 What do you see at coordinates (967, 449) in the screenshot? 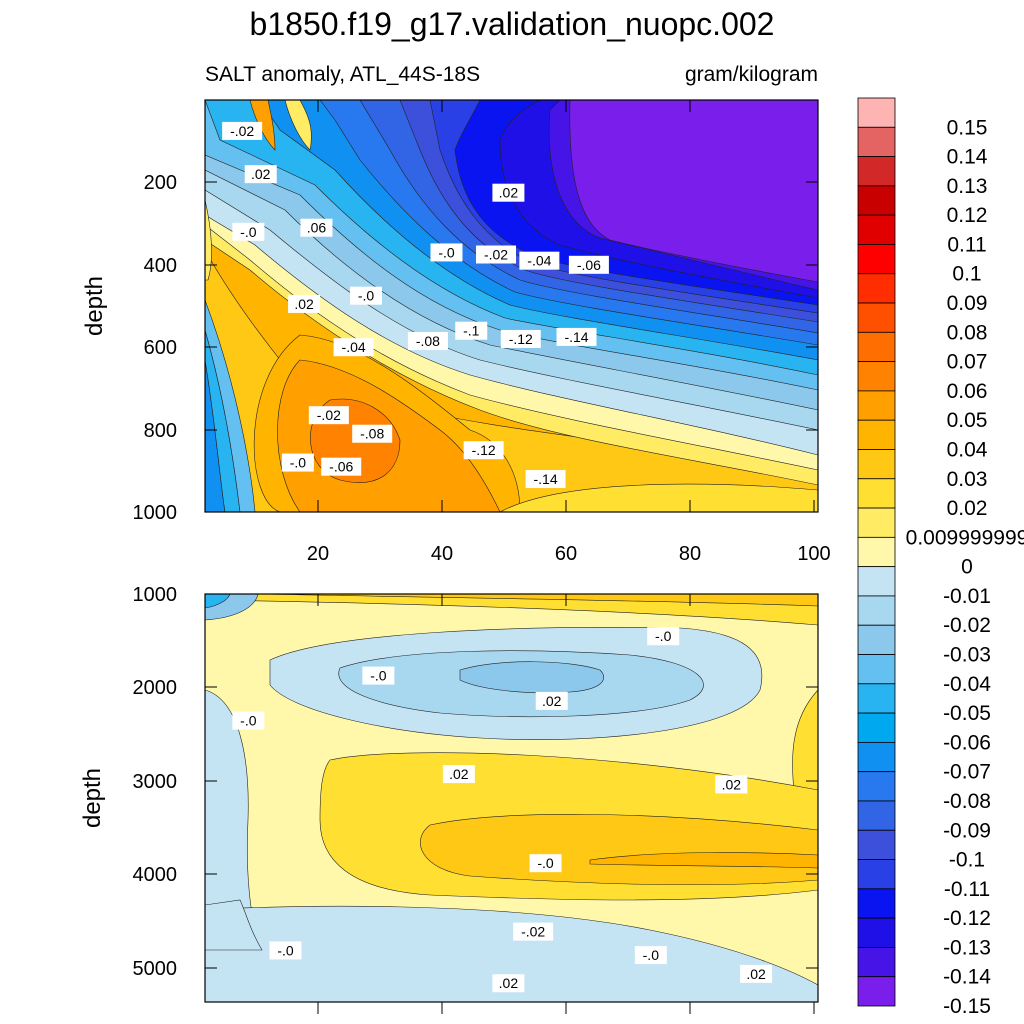
I see `colorbar-label: 0.04` at bounding box center [967, 449].